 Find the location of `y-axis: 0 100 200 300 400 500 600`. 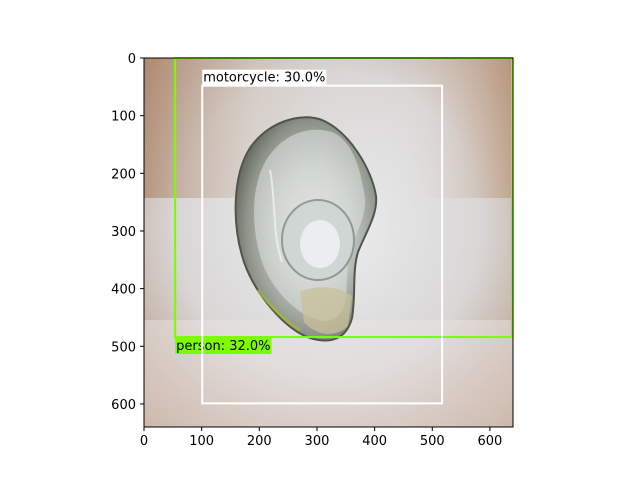

y-axis: 0 100 200 300 400 500 600 is located at coordinates (127, 232).